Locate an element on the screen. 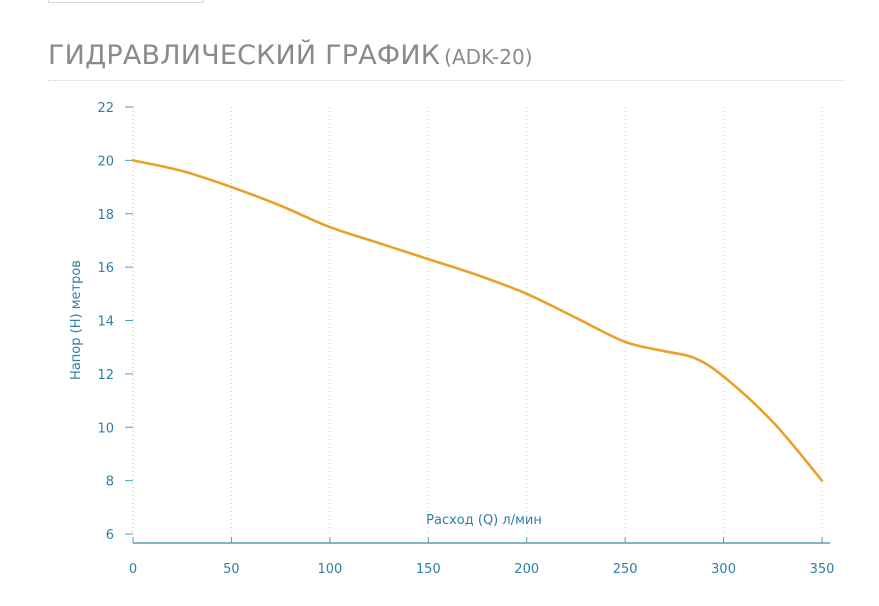 The image size is (879, 606). y-tick-label-16: 16 is located at coordinates (105, 268).